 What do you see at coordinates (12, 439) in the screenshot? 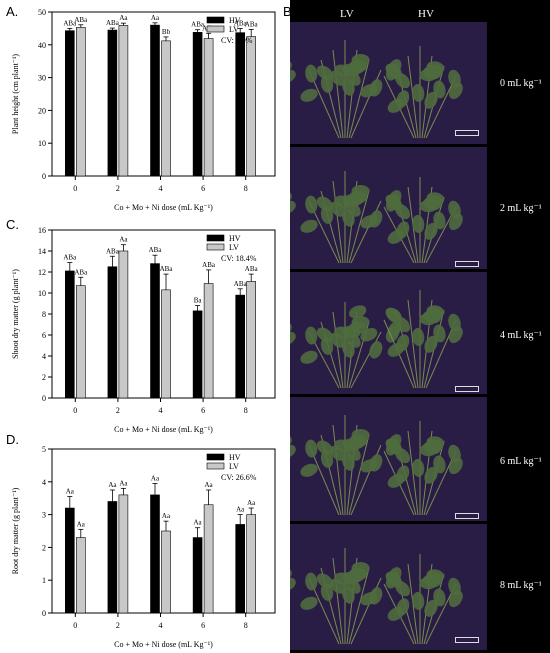
I see `panel-d-letter: D.` at bounding box center [12, 439].